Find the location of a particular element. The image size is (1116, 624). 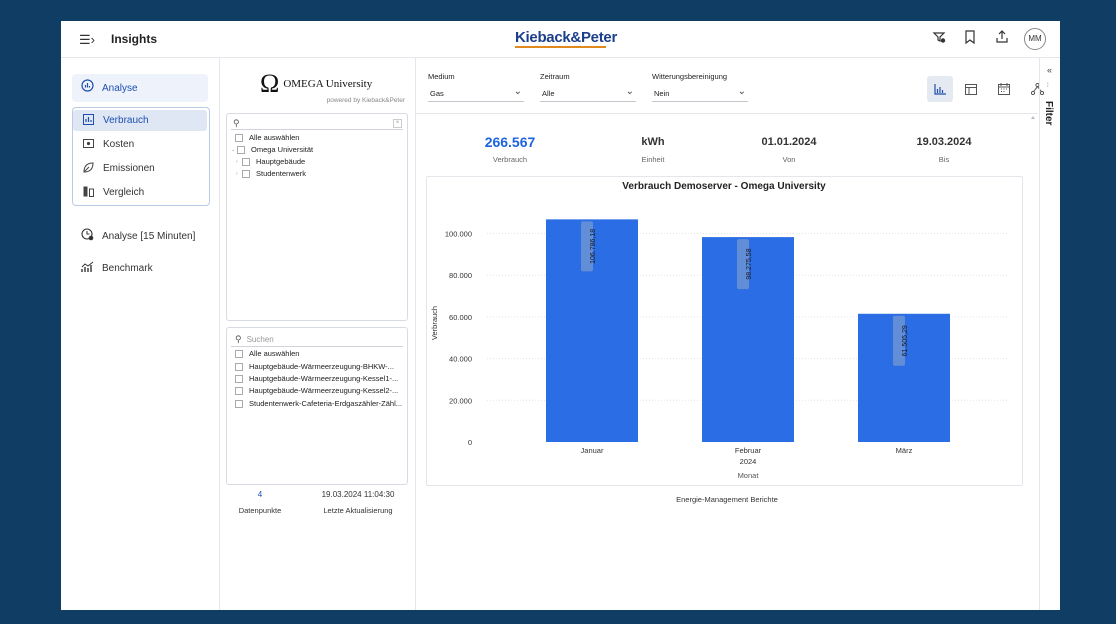

analyse-icon is located at coordinates (87, 88).